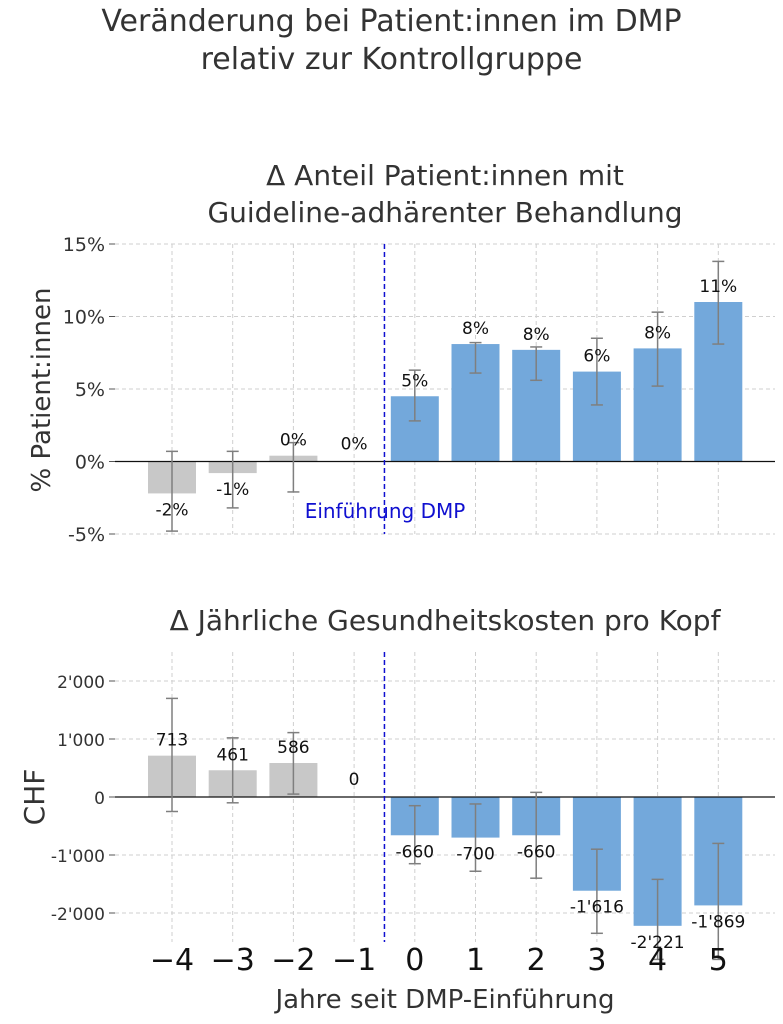 The image size is (783, 1024). What do you see at coordinates (446, 620) in the screenshot?
I see `bottom-panel-title: Δ Jährliche Gesundheitskosten pro Kopf` at bounding box center [446, 620].